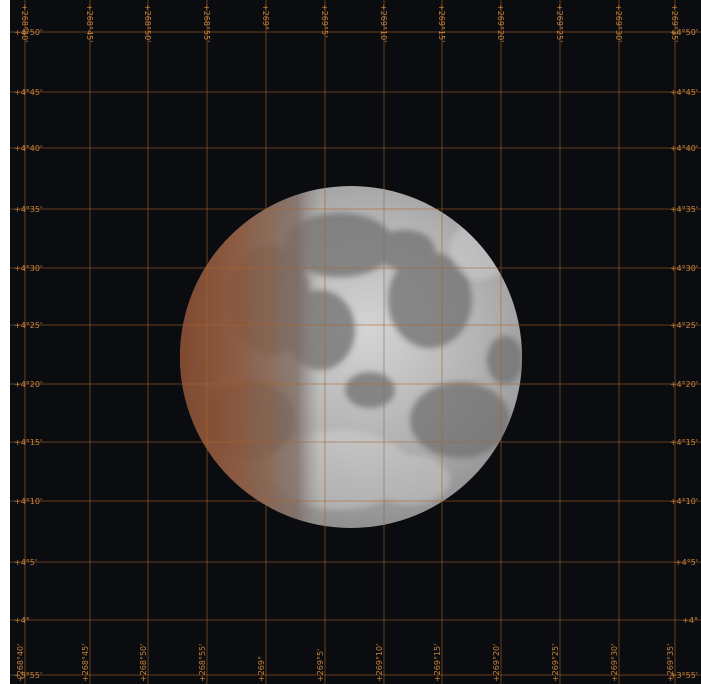 This screenshot has height=684, width=701. Describe the element at coordinates (555, 663) in the screenshot. I see `ra-label-bottom: +269°25'` at that location.